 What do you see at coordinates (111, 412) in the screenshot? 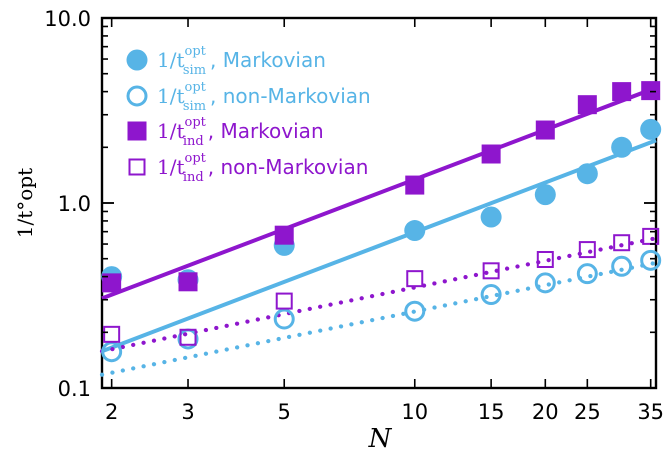
I see `x-tick-label: 2` at bounding box center [111, 412].